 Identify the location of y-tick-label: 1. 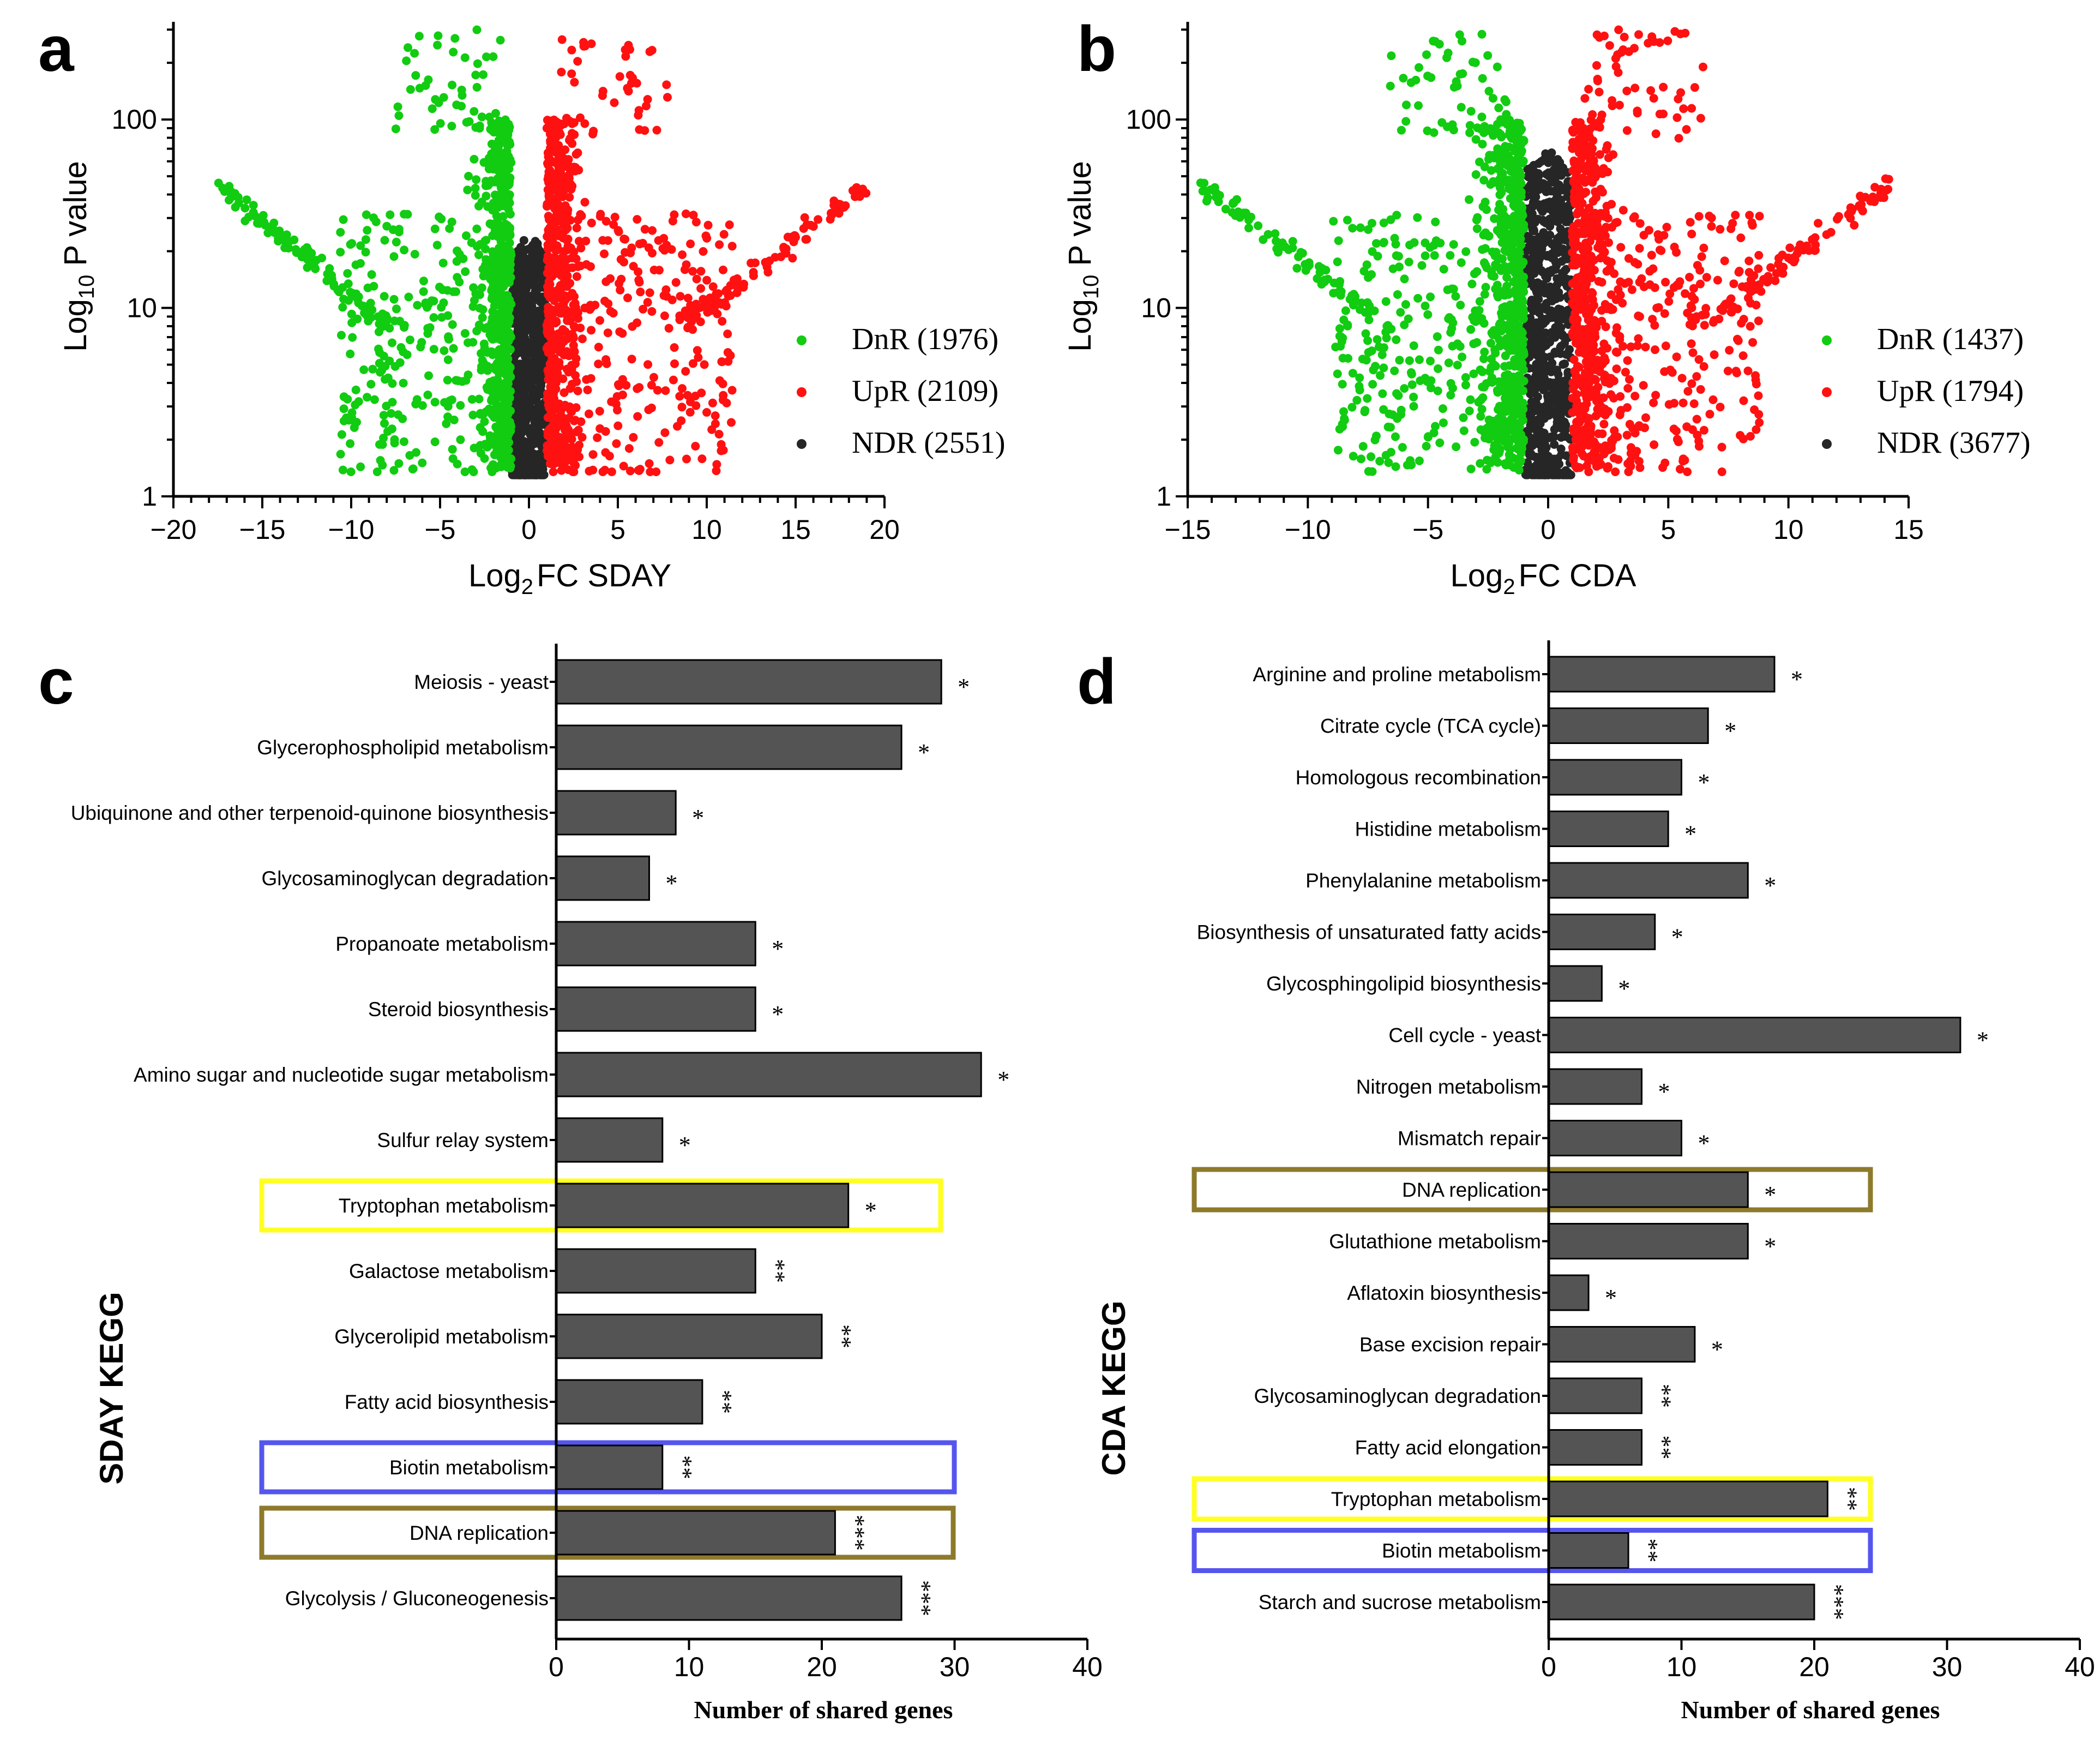
(149, 496).